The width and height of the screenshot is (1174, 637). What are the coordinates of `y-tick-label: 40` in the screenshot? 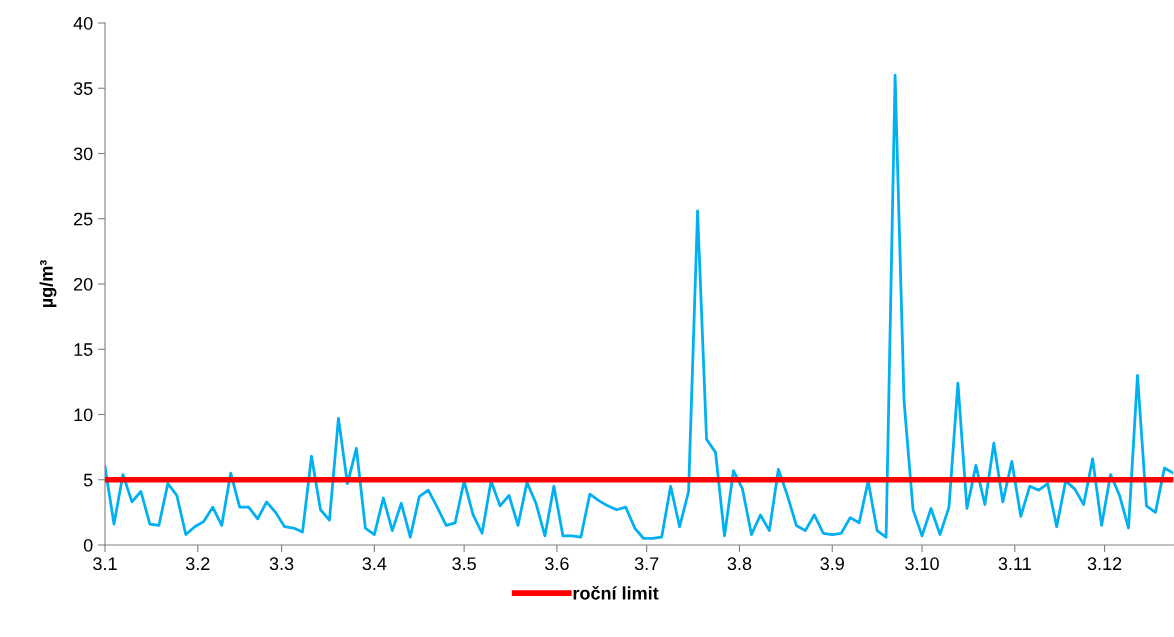 It's located at (83, 23).